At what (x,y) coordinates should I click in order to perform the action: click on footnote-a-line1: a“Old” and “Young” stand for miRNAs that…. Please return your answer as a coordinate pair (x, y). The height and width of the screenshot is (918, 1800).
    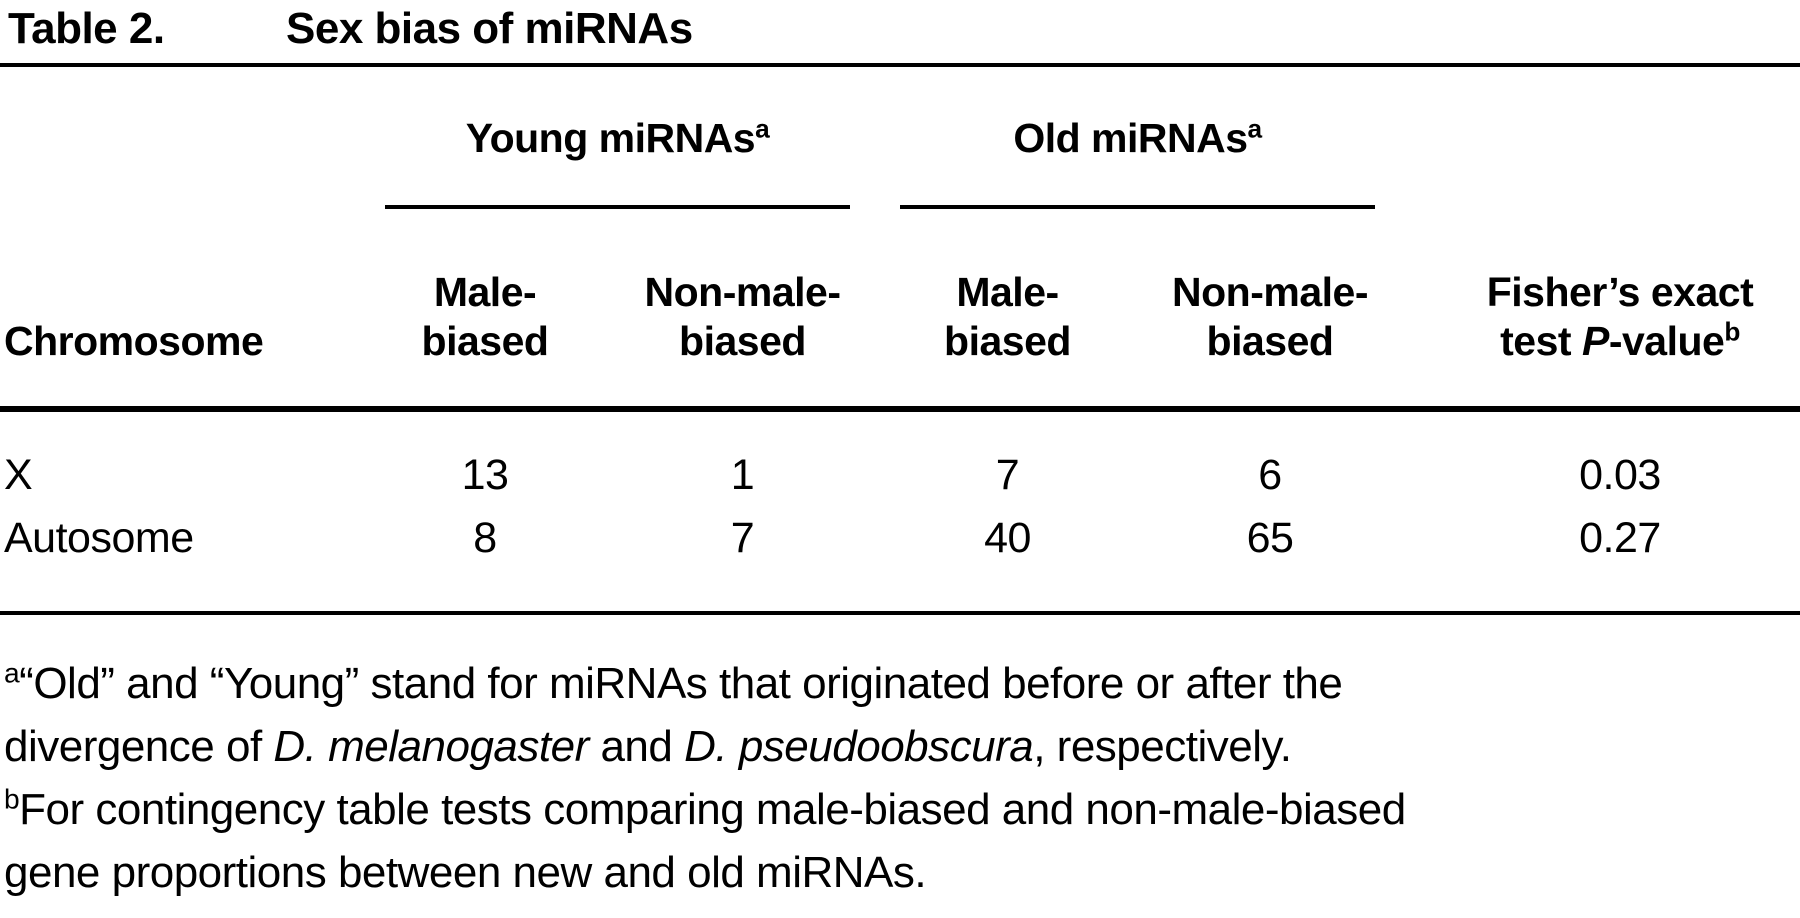
    Looking at the image, I should click on (900, 683).